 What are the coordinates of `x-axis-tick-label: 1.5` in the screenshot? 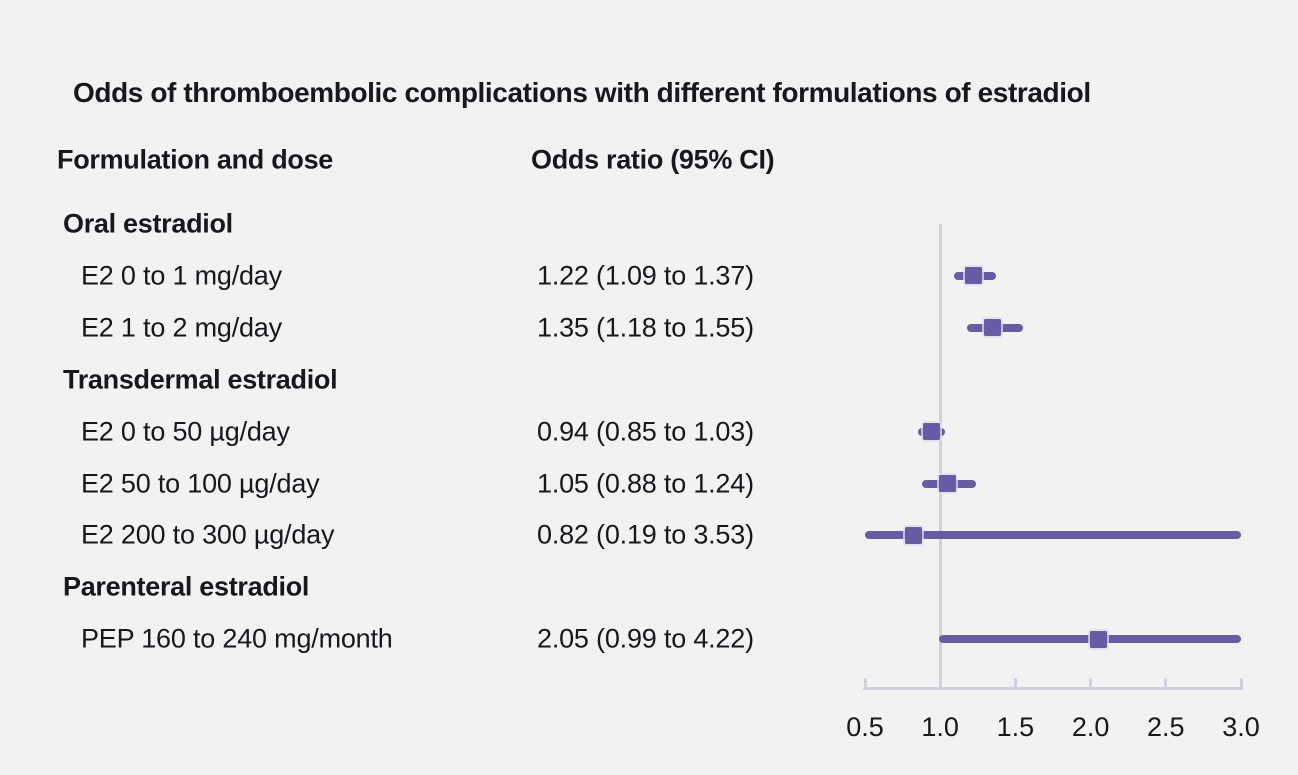 It's located at (1015, 727).